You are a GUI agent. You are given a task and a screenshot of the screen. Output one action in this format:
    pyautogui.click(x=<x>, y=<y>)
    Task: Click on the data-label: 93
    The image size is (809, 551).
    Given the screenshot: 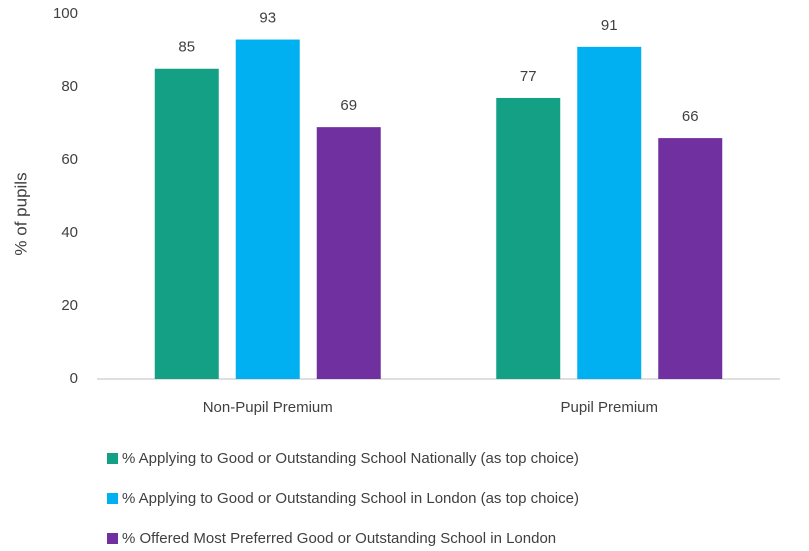 What is the action you would take?
    pyautogui.click(x=267, y=18)
    